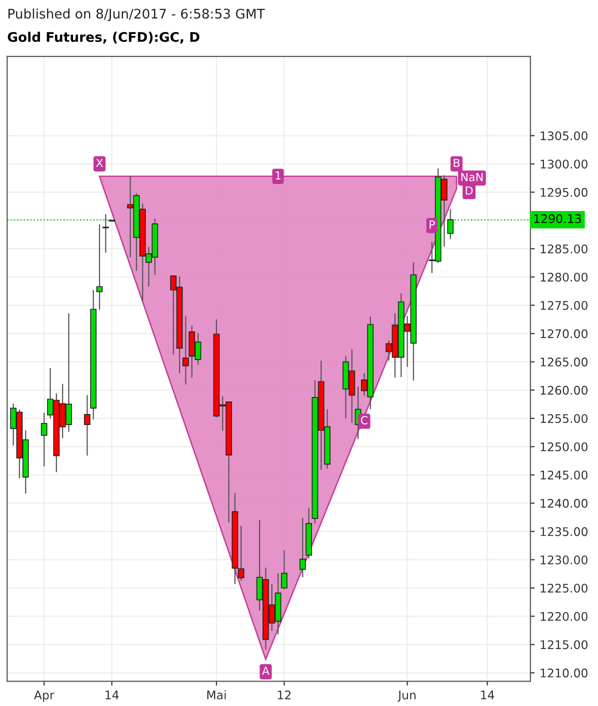 This screenshot has height=706, width=598. Describe the element at coordinates (432, 224) in the screenshot. I see `annotation: P` at that location.